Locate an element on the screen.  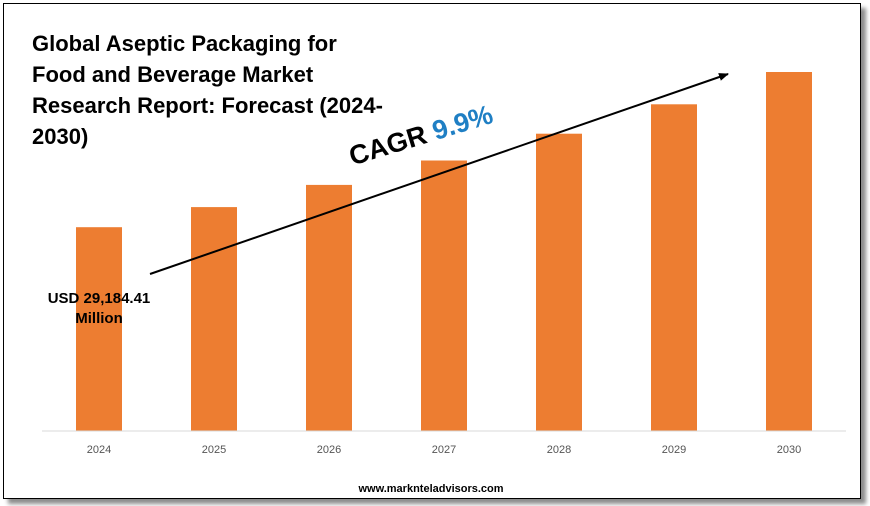
bar-2025 is located at coordinates (214, 319).